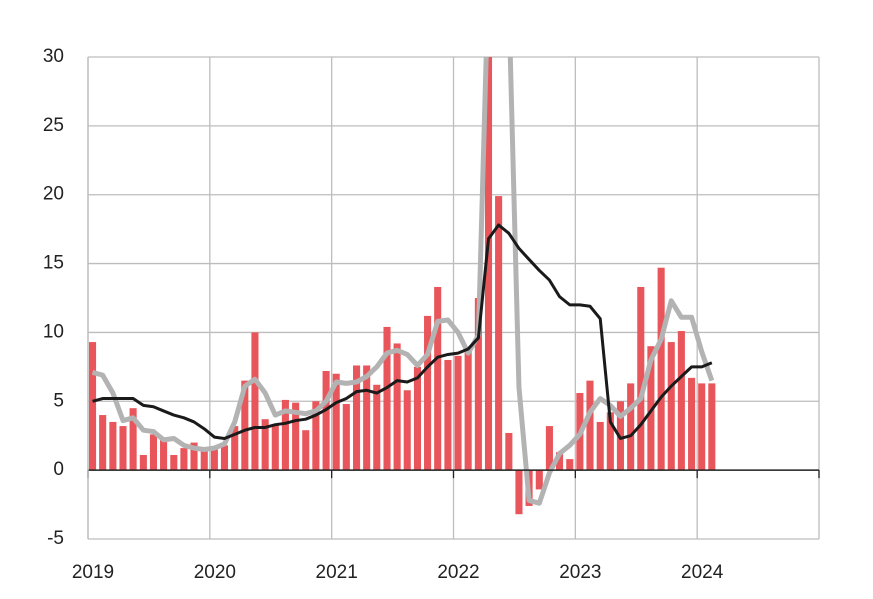  I want to click on x-tick-label: 2023, so click(580, 572).